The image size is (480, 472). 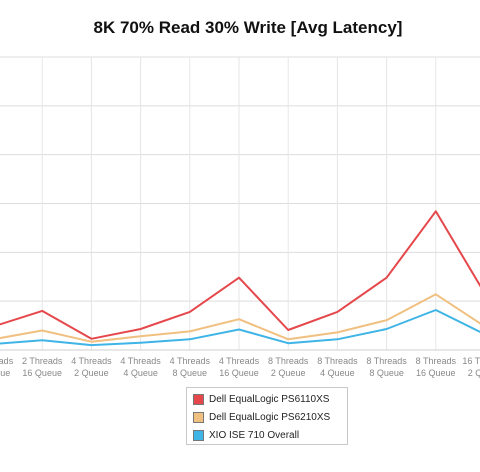 I want to click on chart-title: 8K 70% Read 30% Write [Avg Latency], so click(x=248, y=27).